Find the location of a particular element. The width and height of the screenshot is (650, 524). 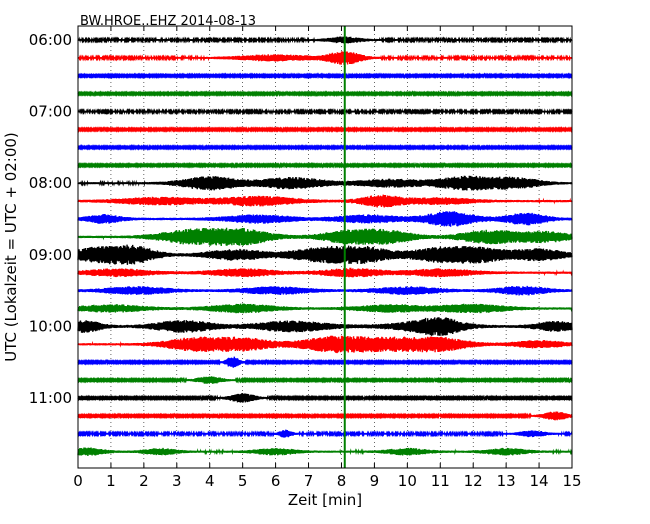

x-tick-label: 10 is located at coordinates (407, 481).